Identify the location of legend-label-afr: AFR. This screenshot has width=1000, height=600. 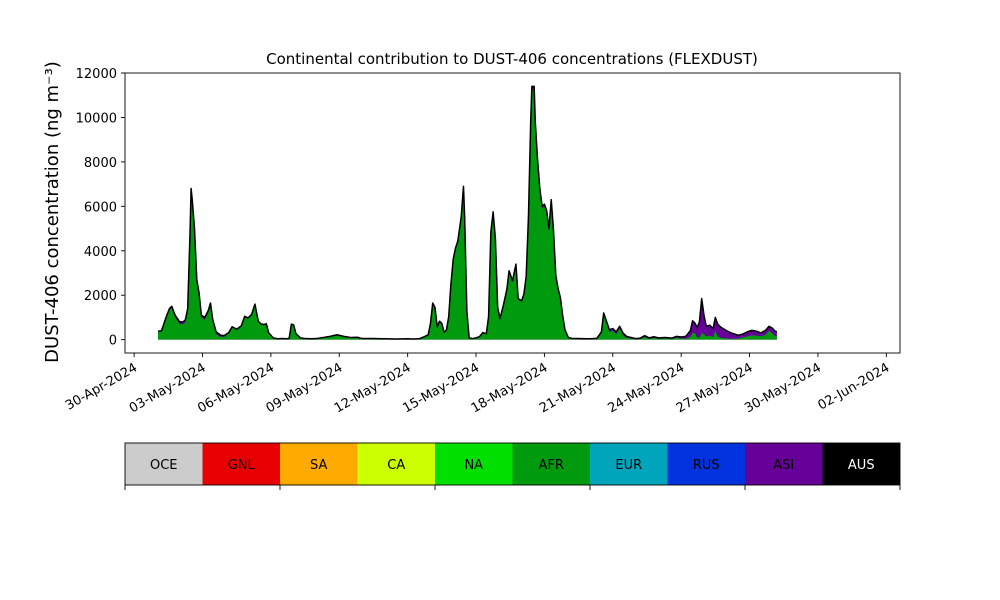
(551, 465).